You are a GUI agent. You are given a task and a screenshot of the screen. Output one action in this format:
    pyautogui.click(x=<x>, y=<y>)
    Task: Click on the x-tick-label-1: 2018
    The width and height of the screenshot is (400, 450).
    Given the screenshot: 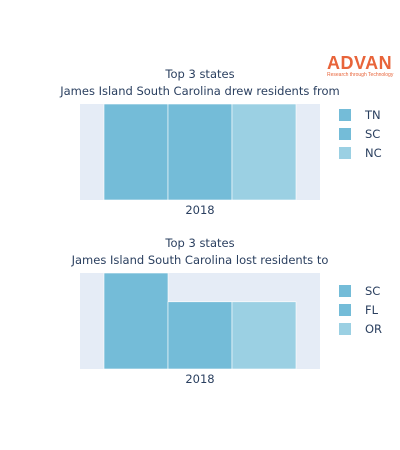 What is the action you would take?
    pyautogui.click(x=199, y=379)
    